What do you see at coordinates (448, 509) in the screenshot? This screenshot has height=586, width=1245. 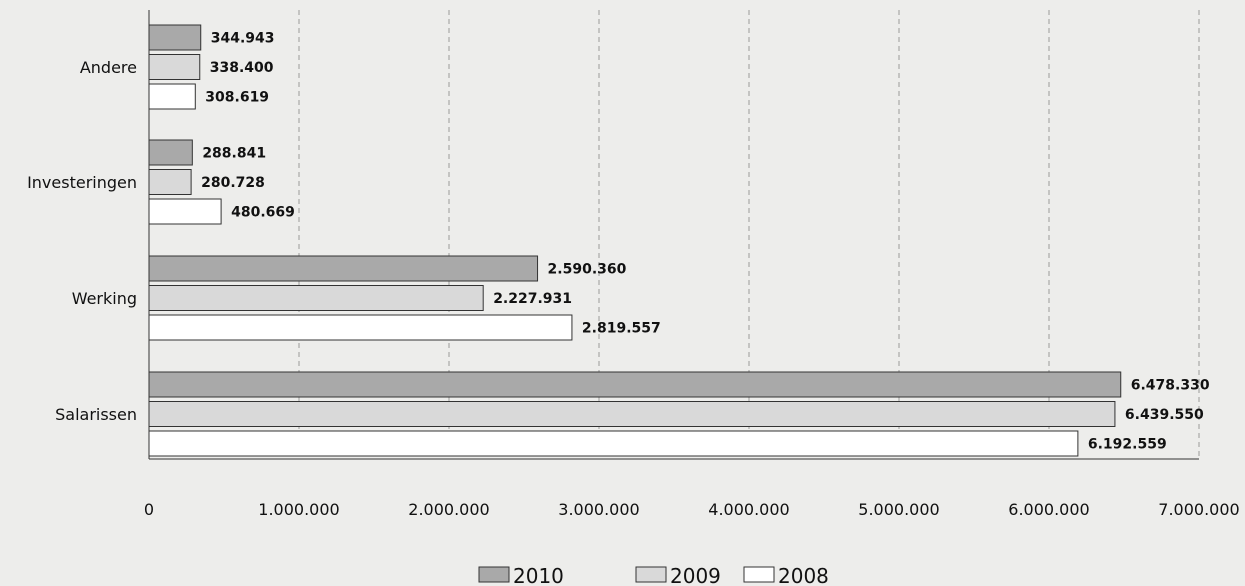 I see `x-tick-label: 2.000.000` at bounding box center [448, 509].